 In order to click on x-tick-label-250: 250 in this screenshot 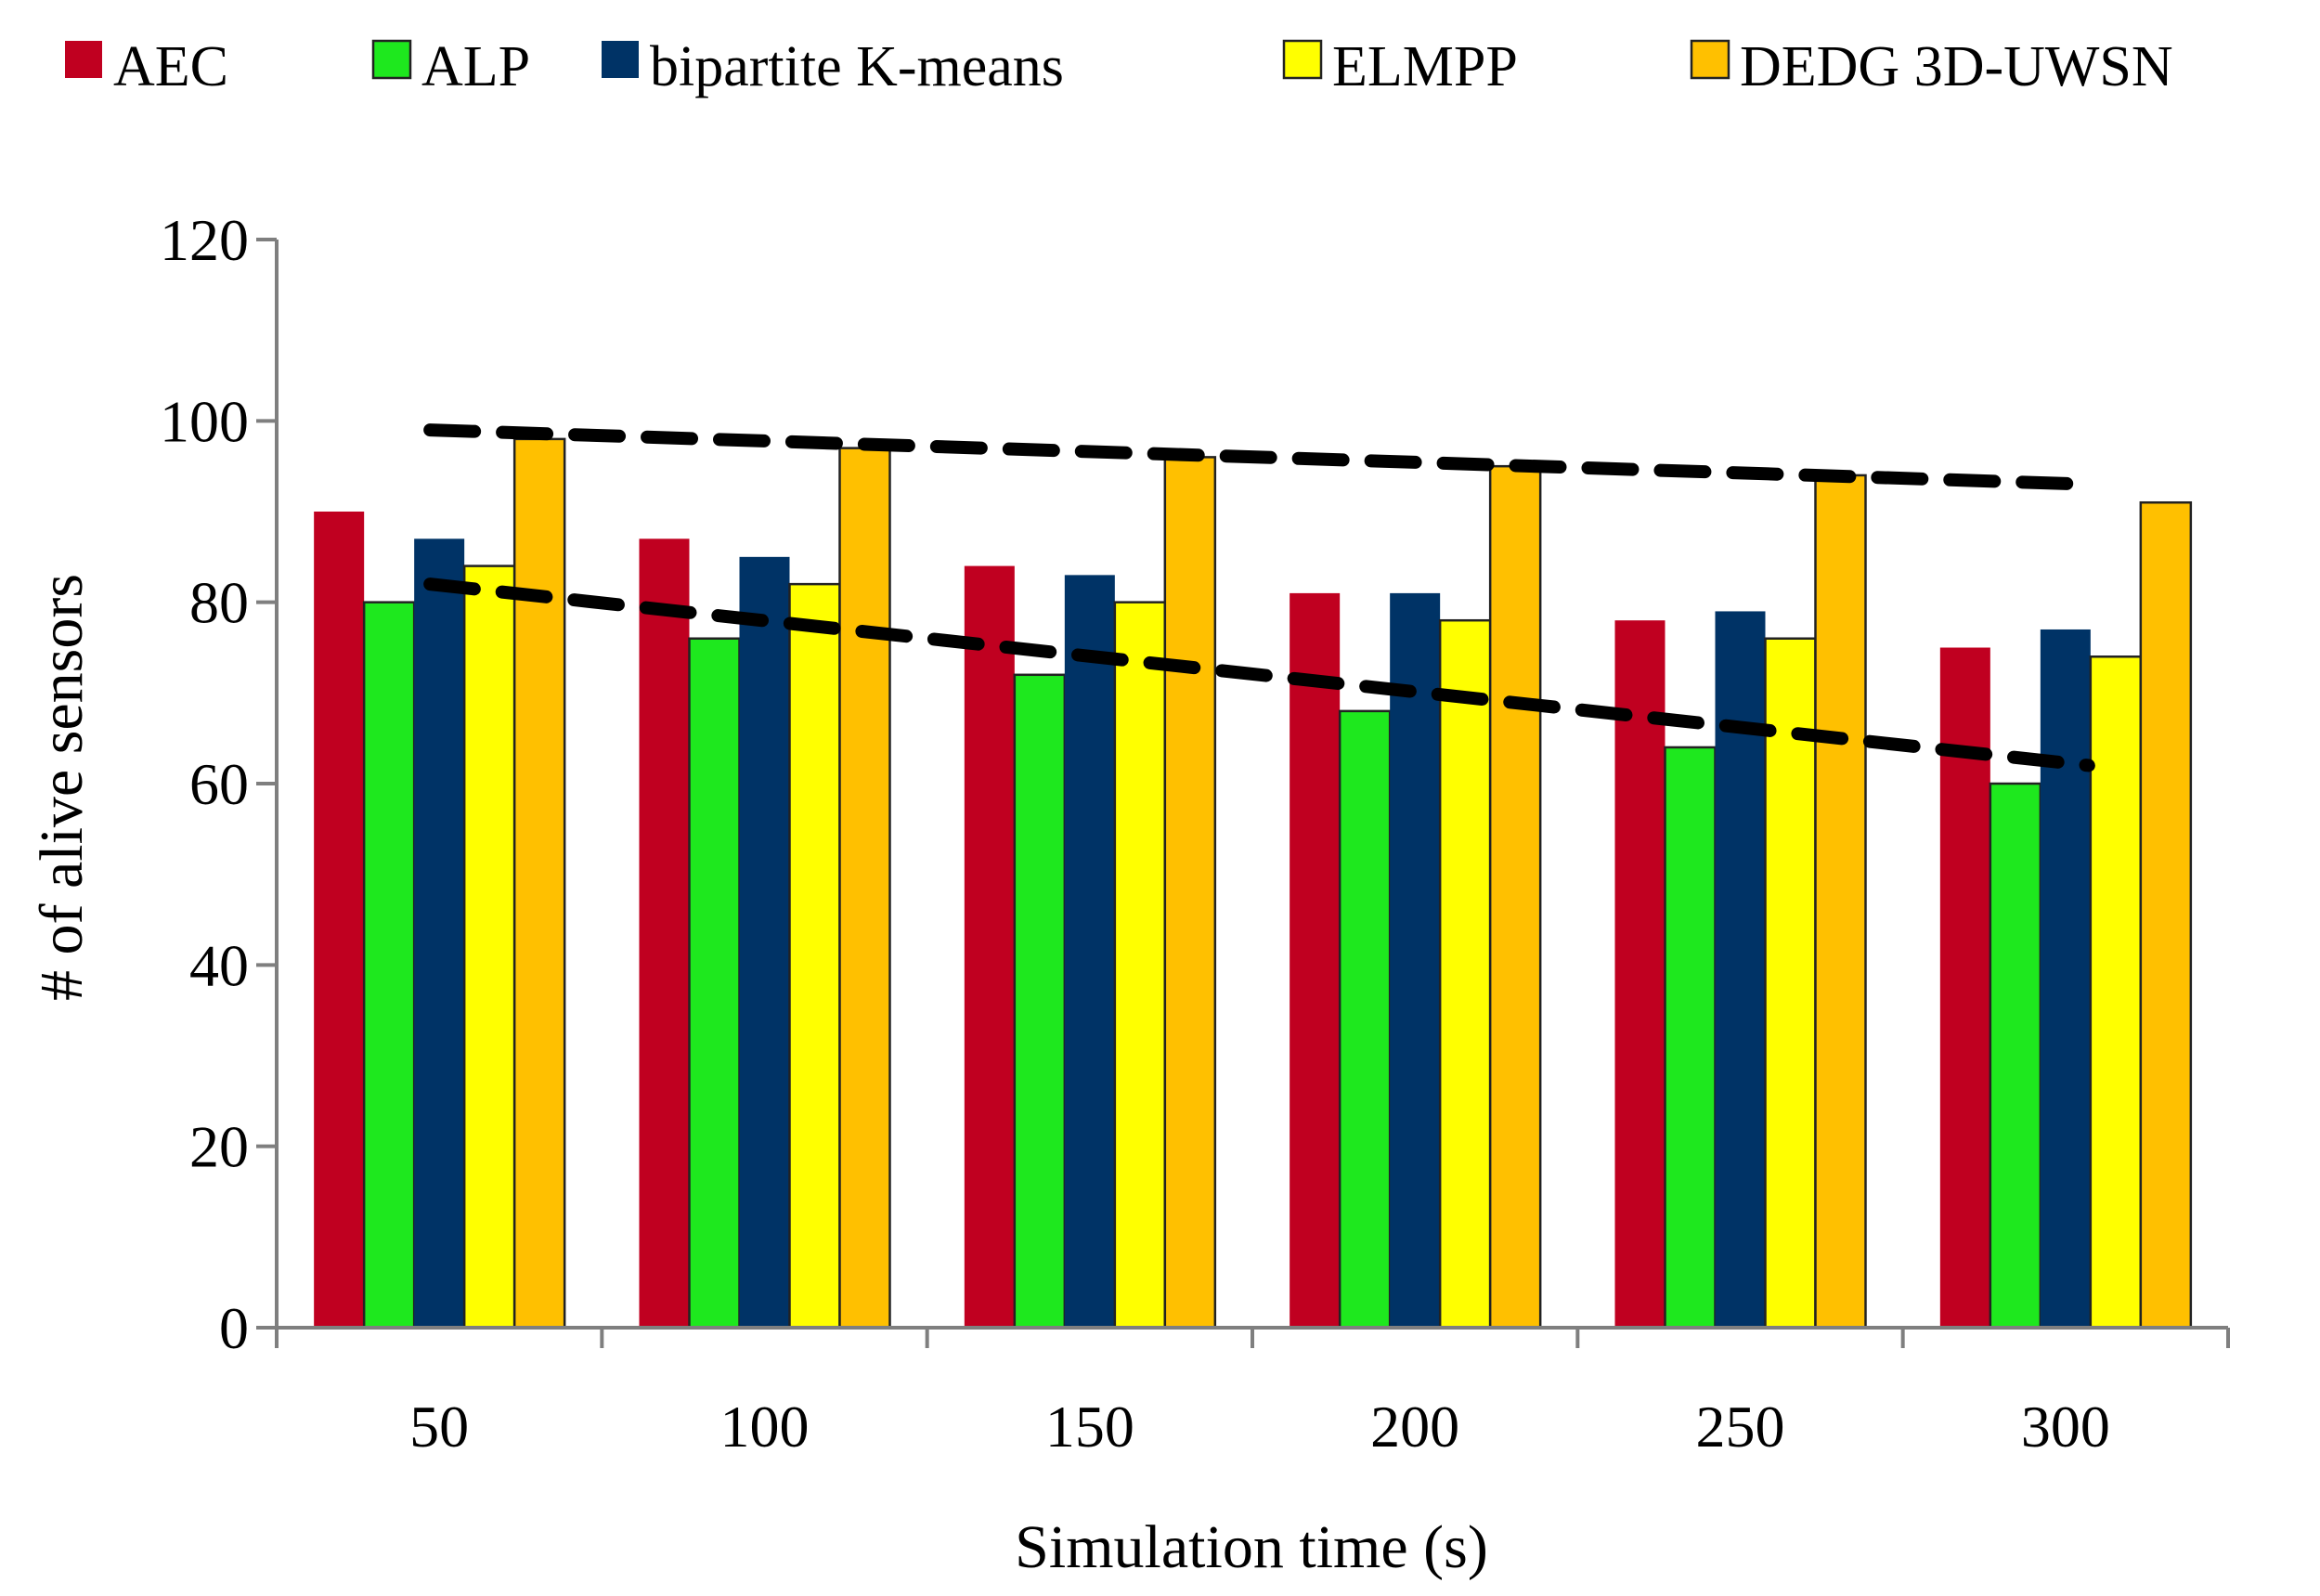, I will do `click(1740, 1427)`.